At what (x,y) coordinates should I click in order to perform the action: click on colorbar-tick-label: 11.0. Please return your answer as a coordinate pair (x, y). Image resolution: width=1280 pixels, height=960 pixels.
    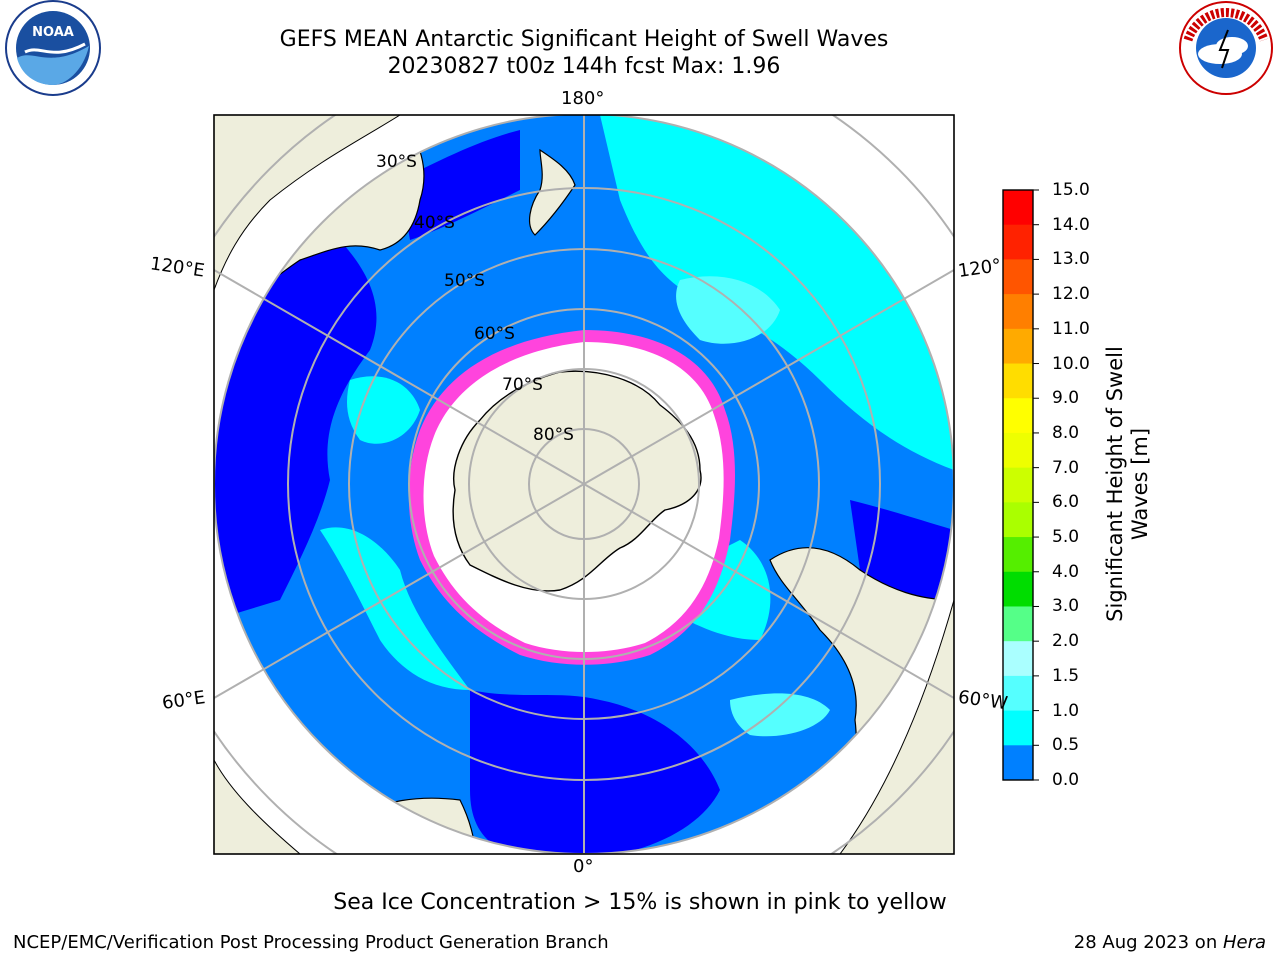
    Looking at the image, I should click on (1071, 328).